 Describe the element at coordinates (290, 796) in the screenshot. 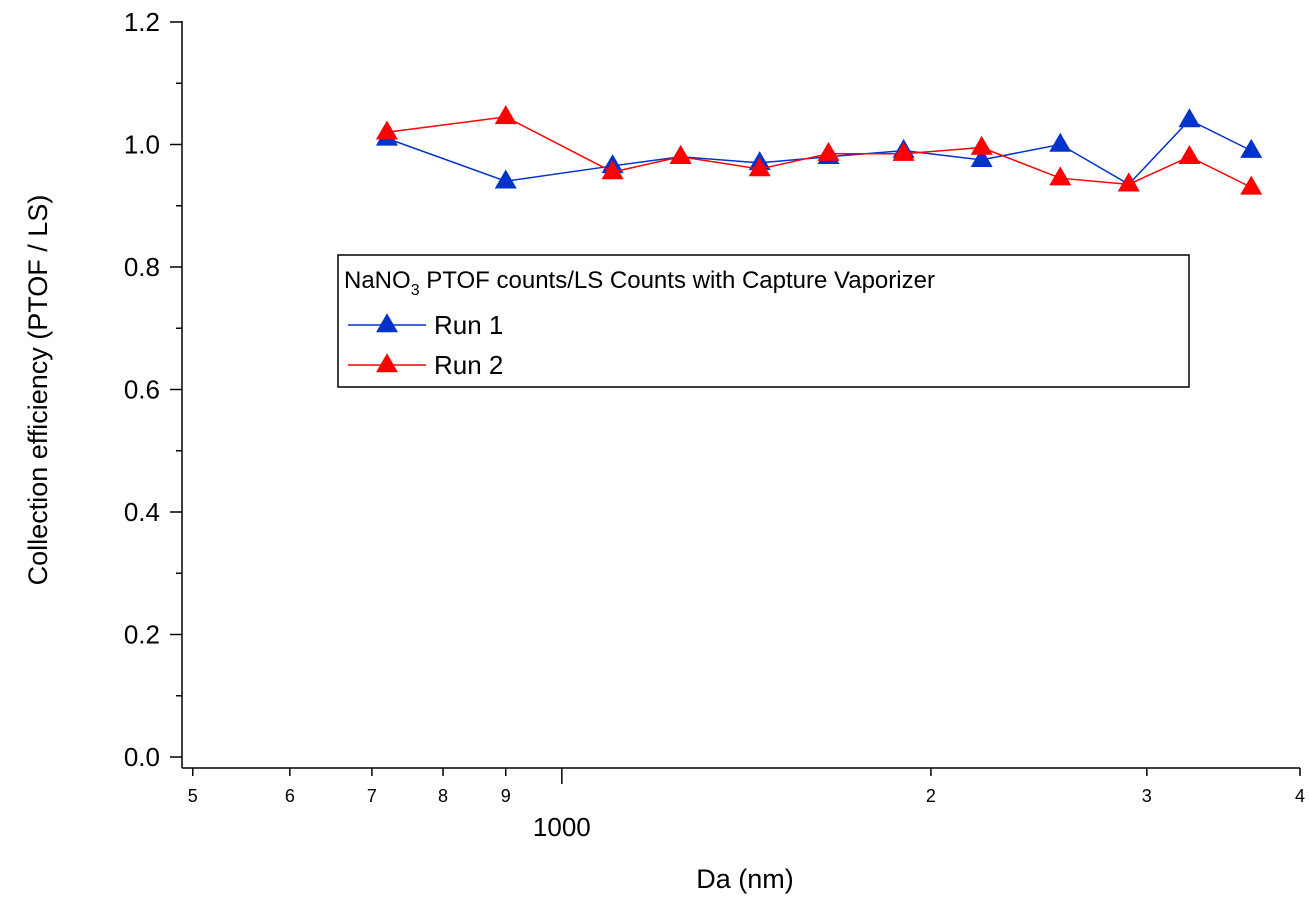

I see `x-tick-label: 6` at that location.